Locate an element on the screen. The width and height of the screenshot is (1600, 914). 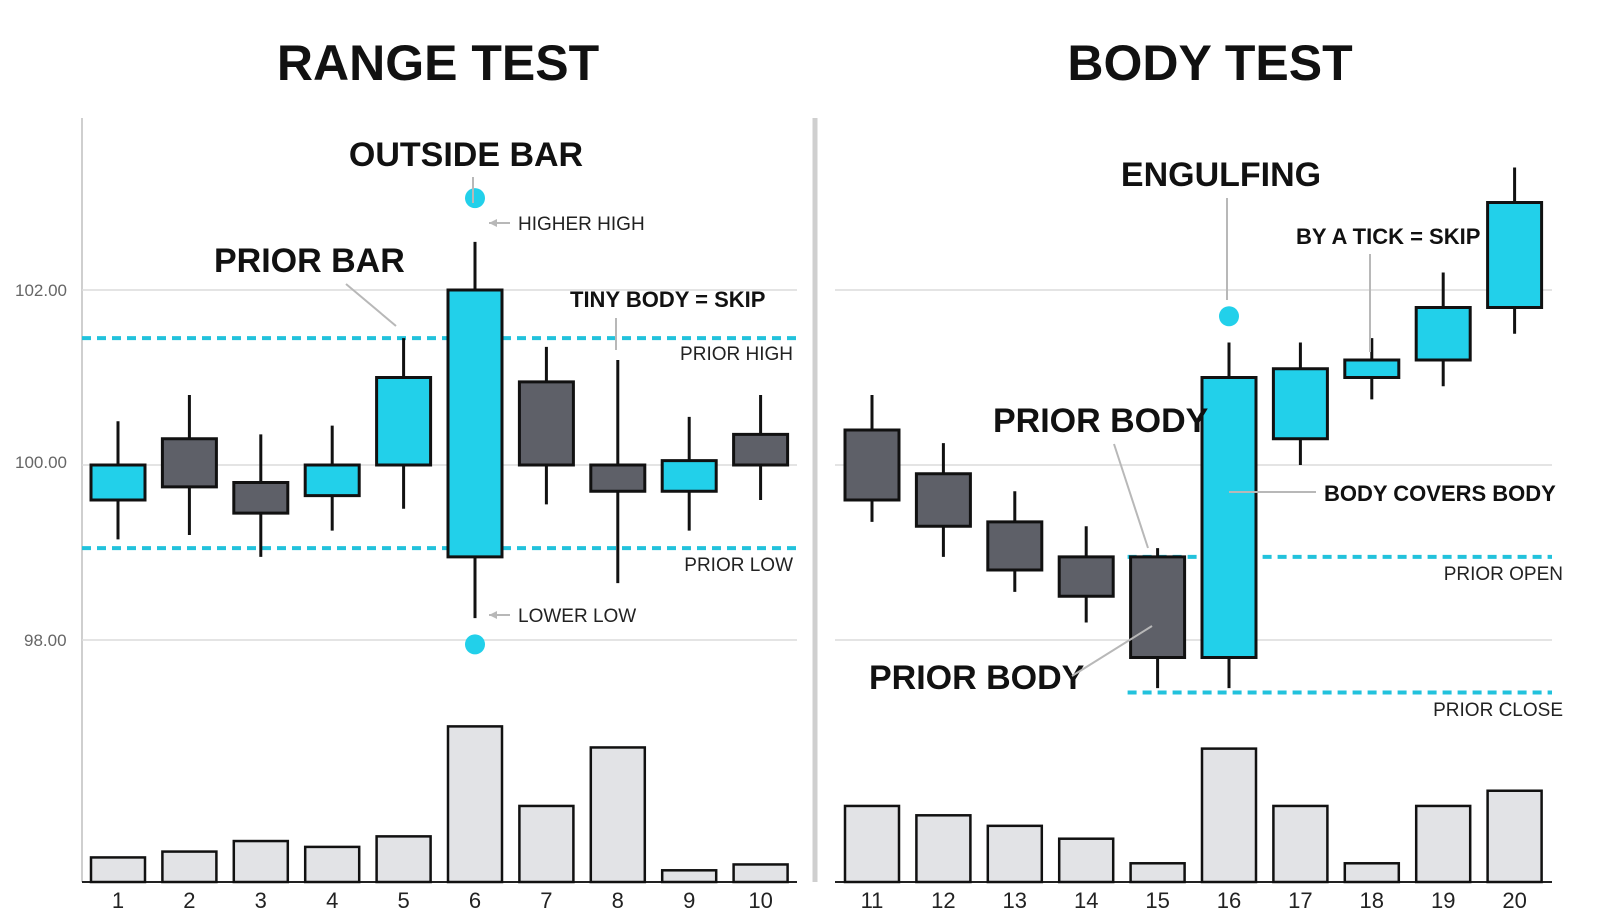
outside-bar-label: OUTSIDE BAR is located at coordinates (466, 155).